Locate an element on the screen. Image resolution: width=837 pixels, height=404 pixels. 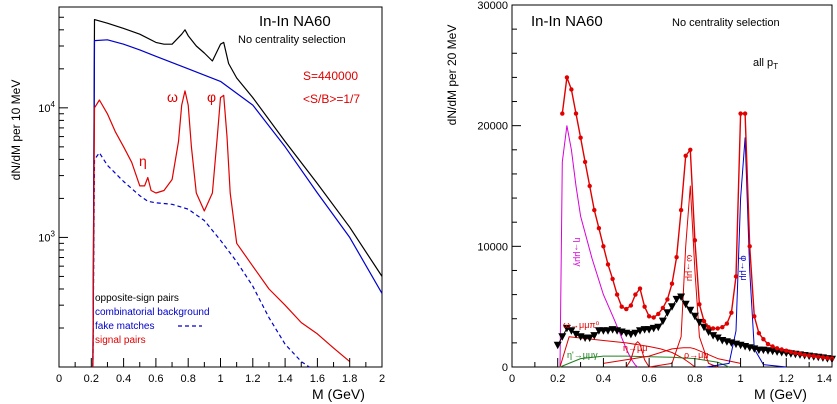
left-omega-label: ω is located at coordinates (172, 97).